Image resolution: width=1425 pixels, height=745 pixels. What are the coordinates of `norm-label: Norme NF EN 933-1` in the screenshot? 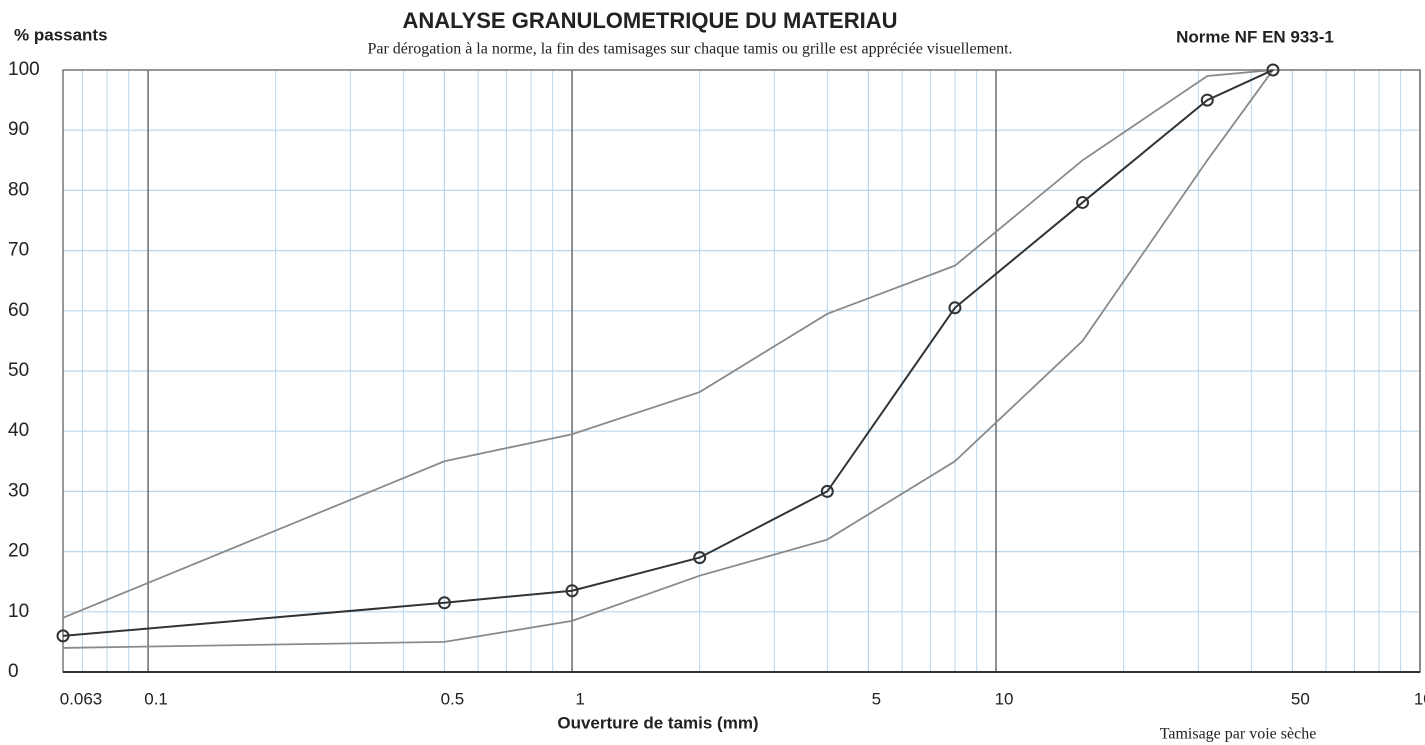 It's located at (1255, 36).